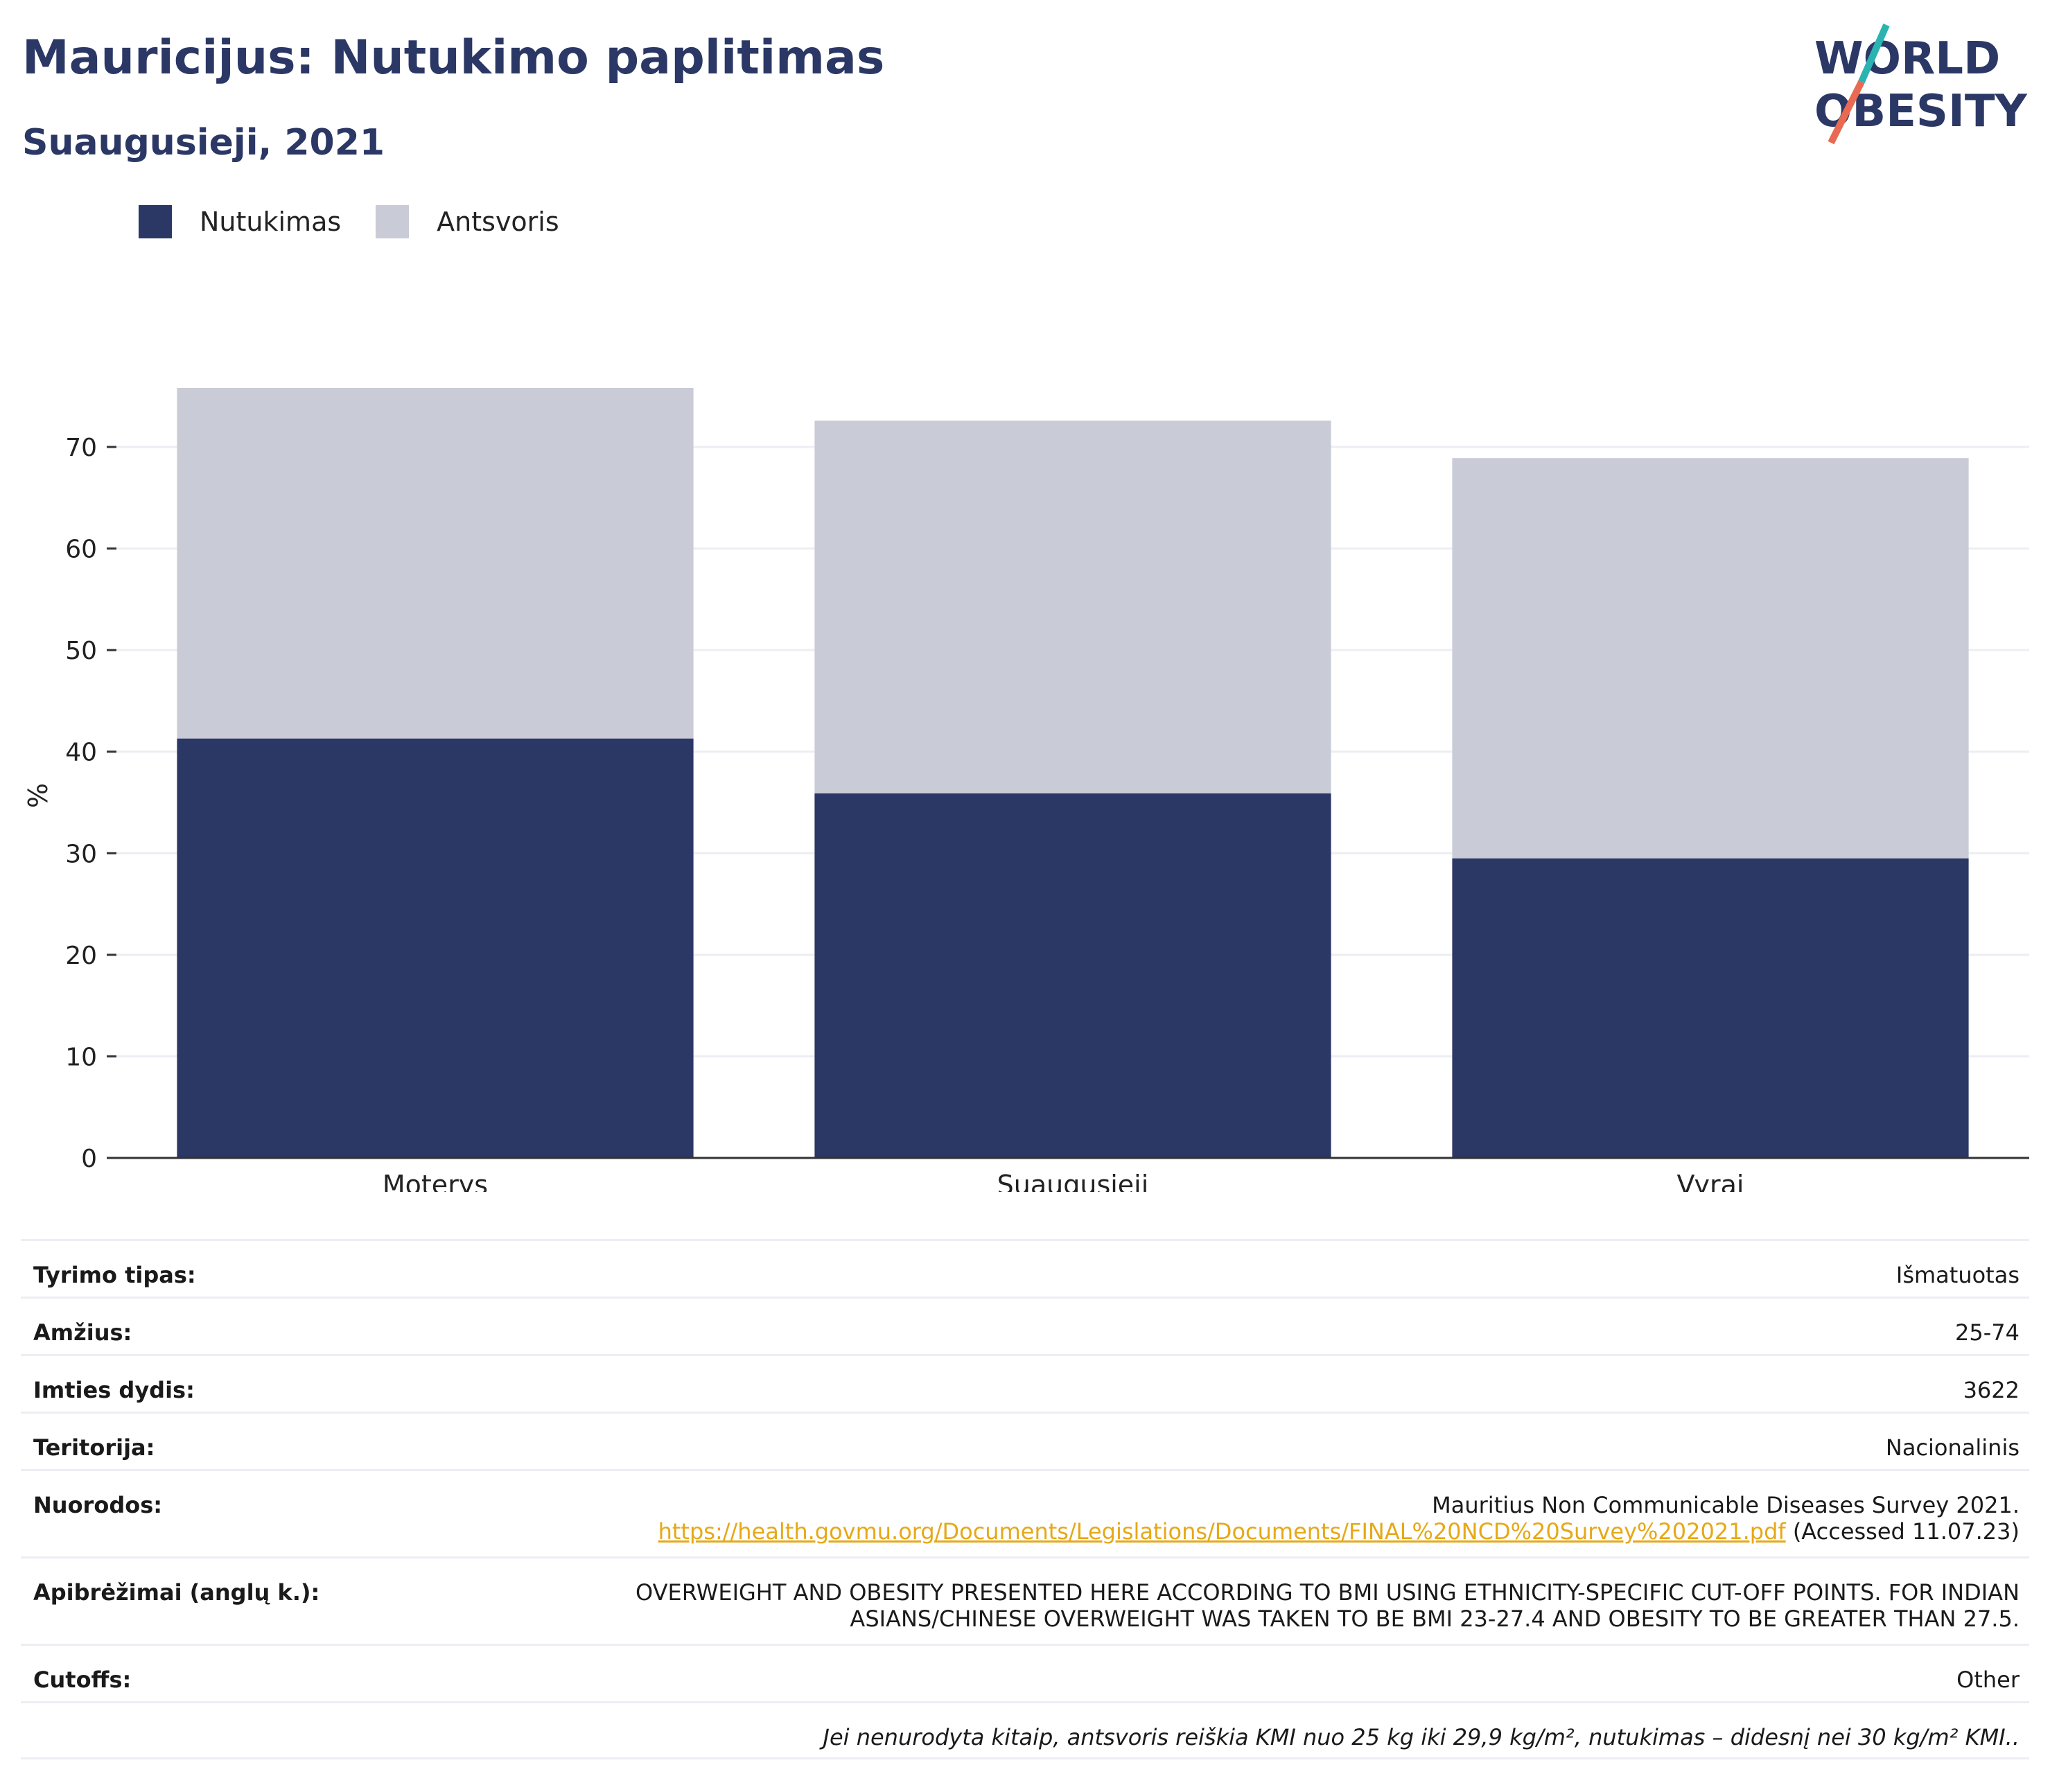 The height and width of the screenshot is (1792, 2050). Describe the element at coordinates (81, 753) in the screenshot. I see `y-tick-label: 40` at that location.